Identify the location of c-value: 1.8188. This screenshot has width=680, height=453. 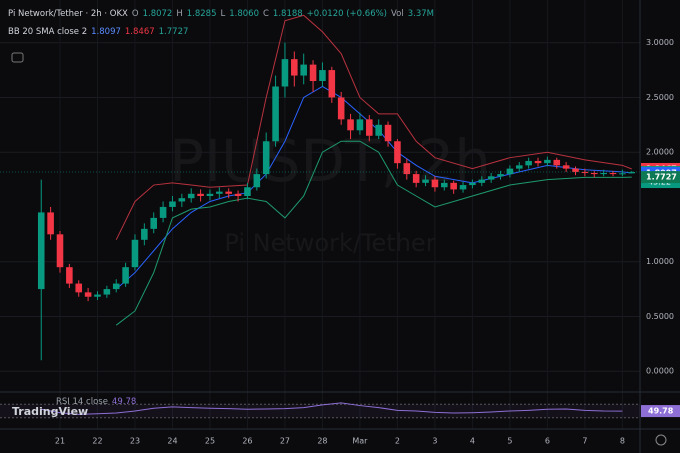
(287, 14).